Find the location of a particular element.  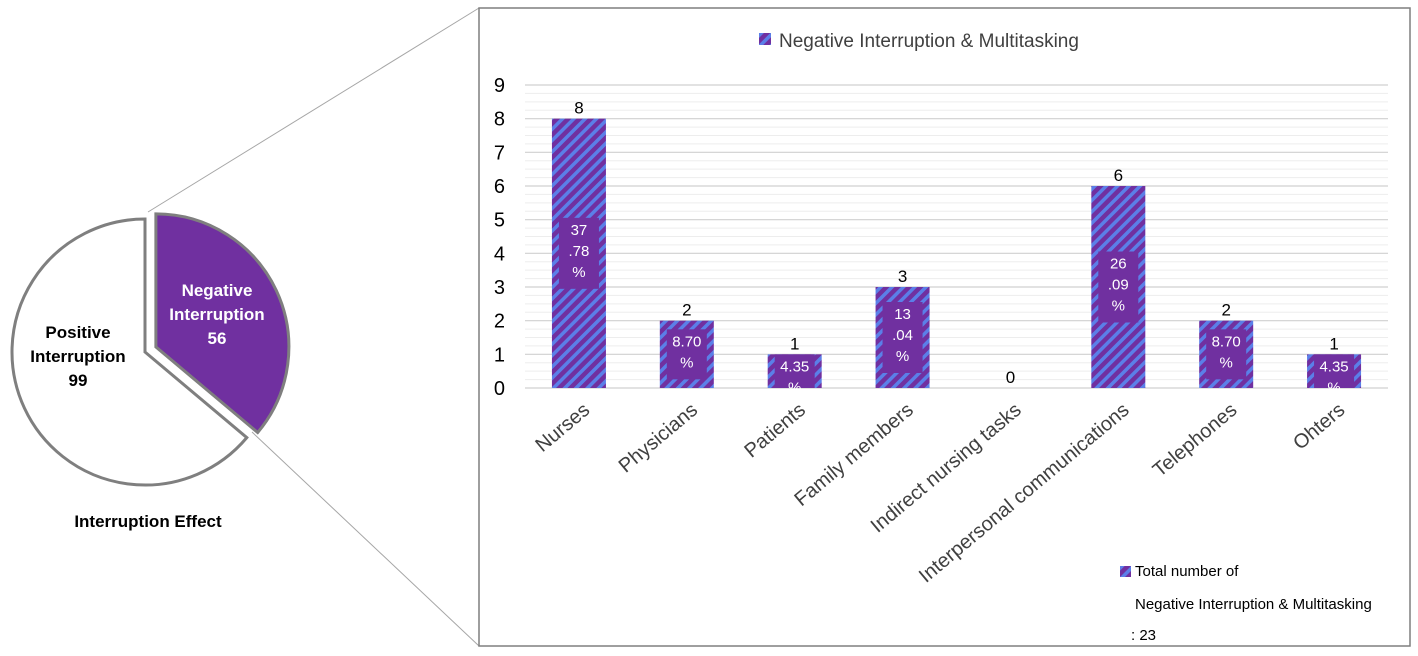

pie-slice-positive-interruption is located at coordinates (129, 352).